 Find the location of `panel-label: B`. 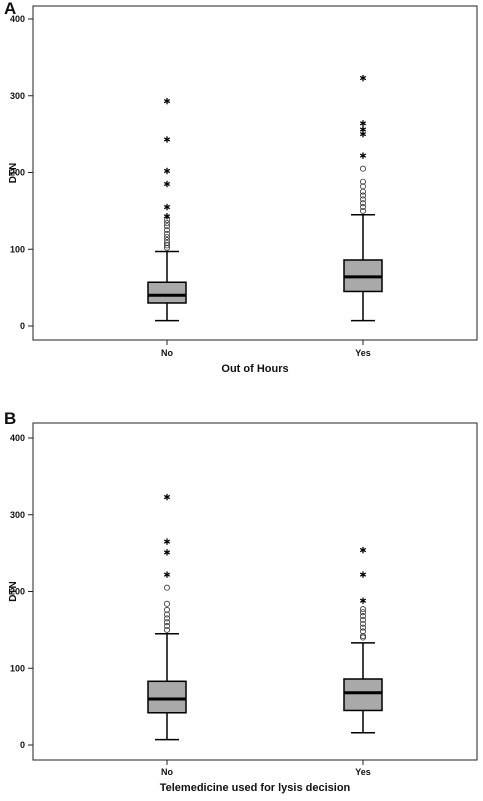

panel-label: B is located at coordinates (10, 418).